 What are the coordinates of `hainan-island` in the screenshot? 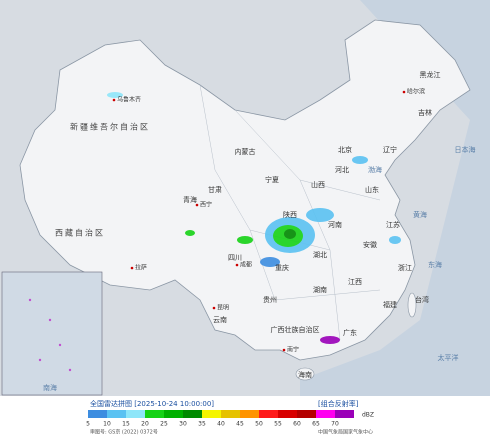 It's located at (305, 374).